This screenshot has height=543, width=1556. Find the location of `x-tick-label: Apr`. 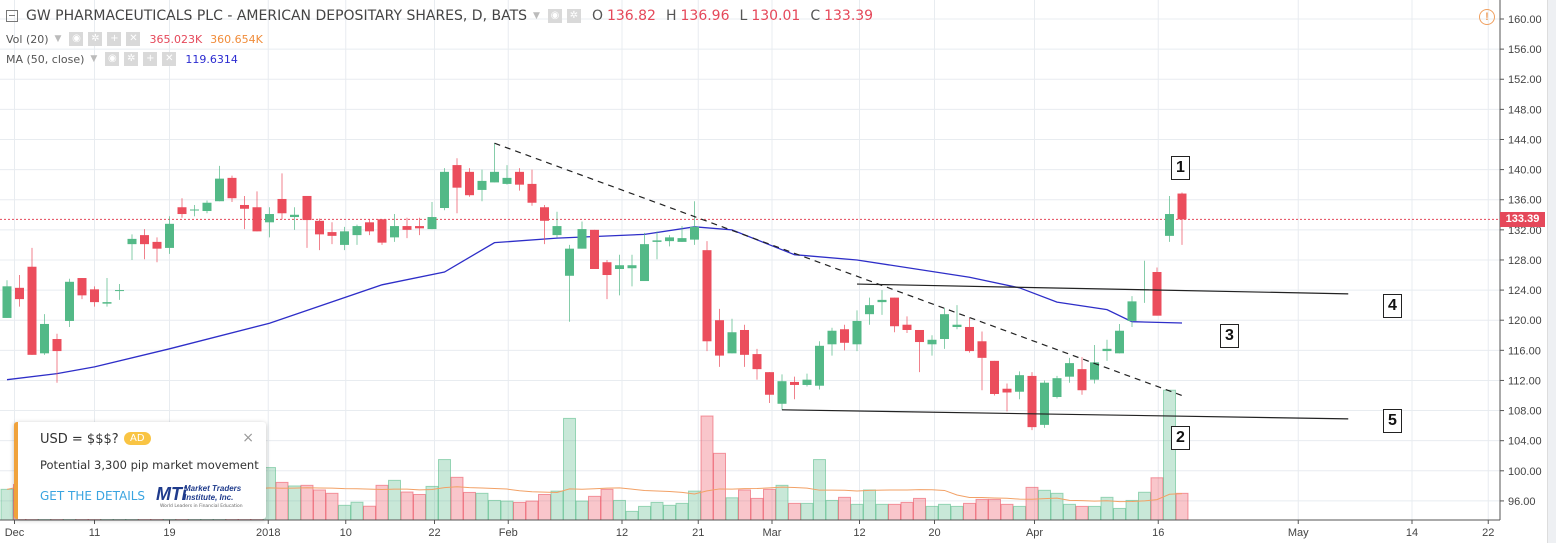

x-tick-label: Apr is located at coordinates (1034, 533).